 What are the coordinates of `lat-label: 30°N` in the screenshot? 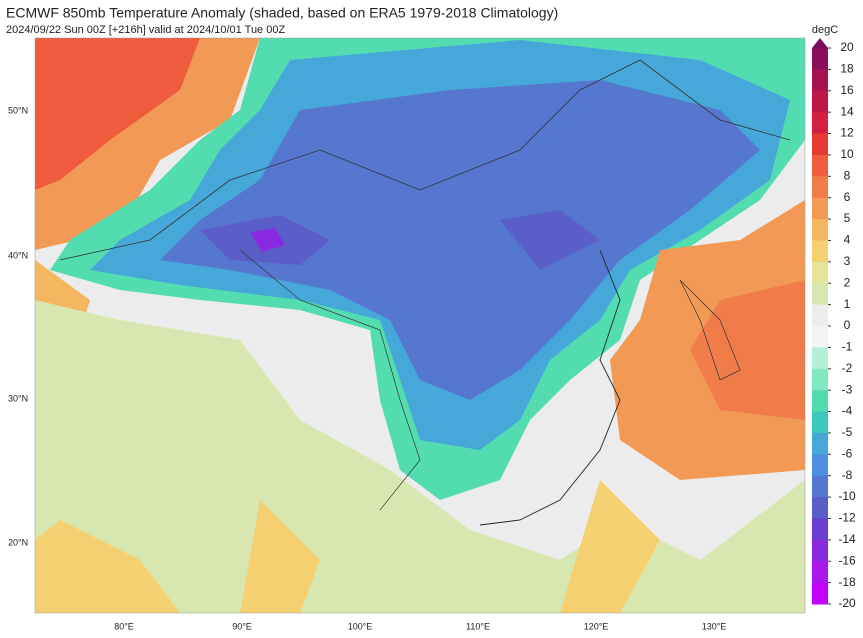 It's located at (18, 398).